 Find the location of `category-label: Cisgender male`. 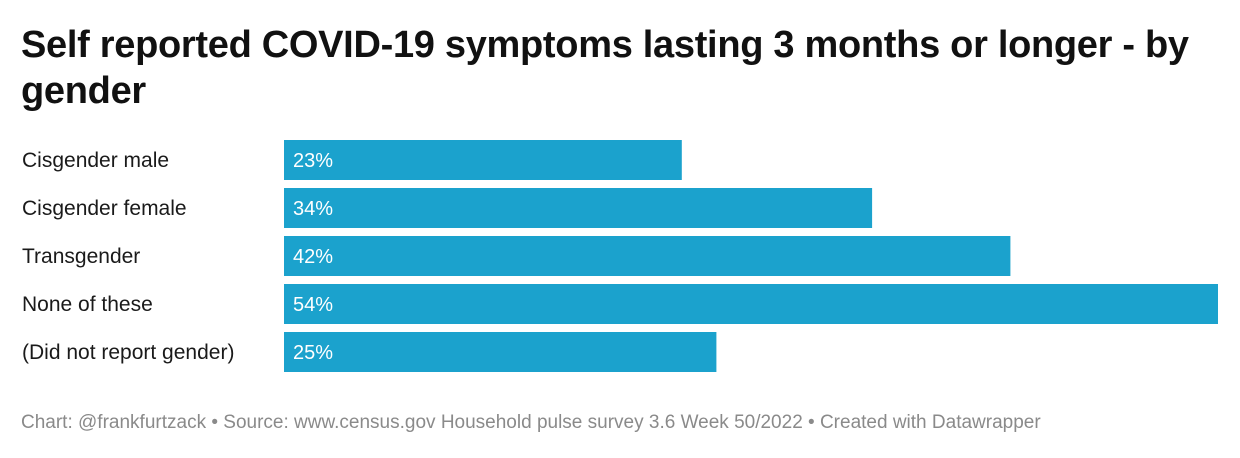

category-label: Cisgender male is located at coordinates (95, 160).